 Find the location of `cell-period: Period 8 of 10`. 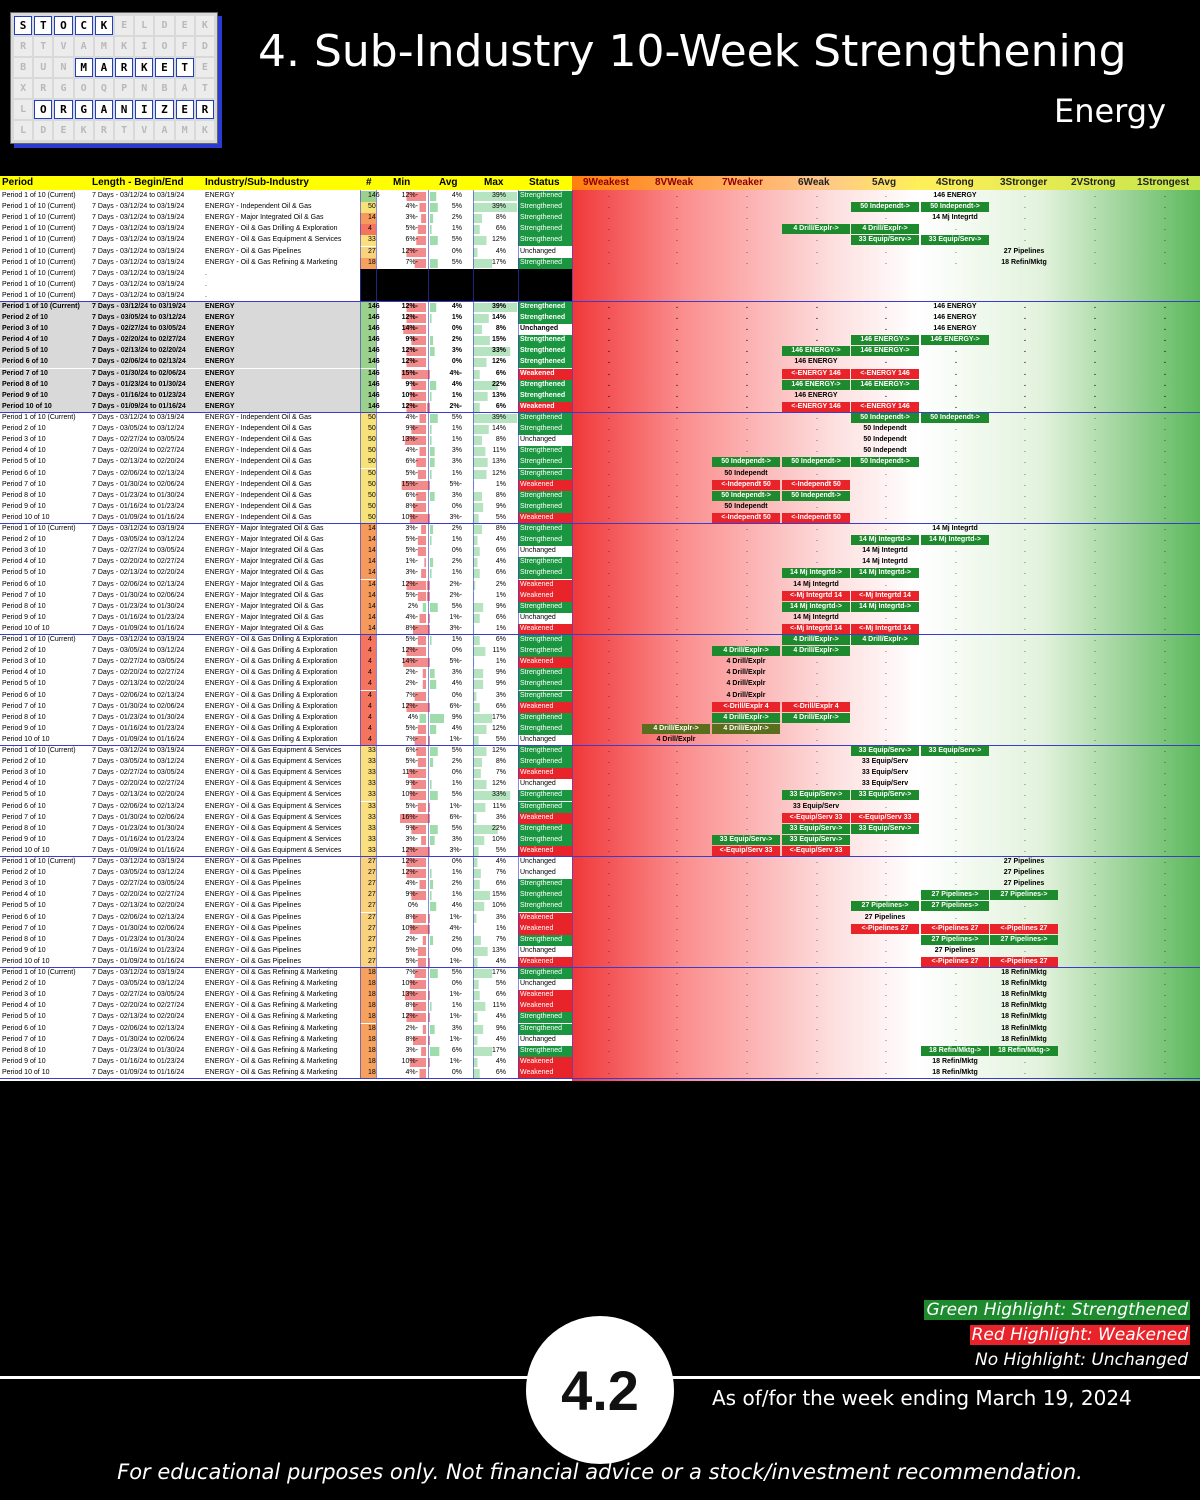

cell-period: Period 8 of 10 is located at coordinates (24, 1050).